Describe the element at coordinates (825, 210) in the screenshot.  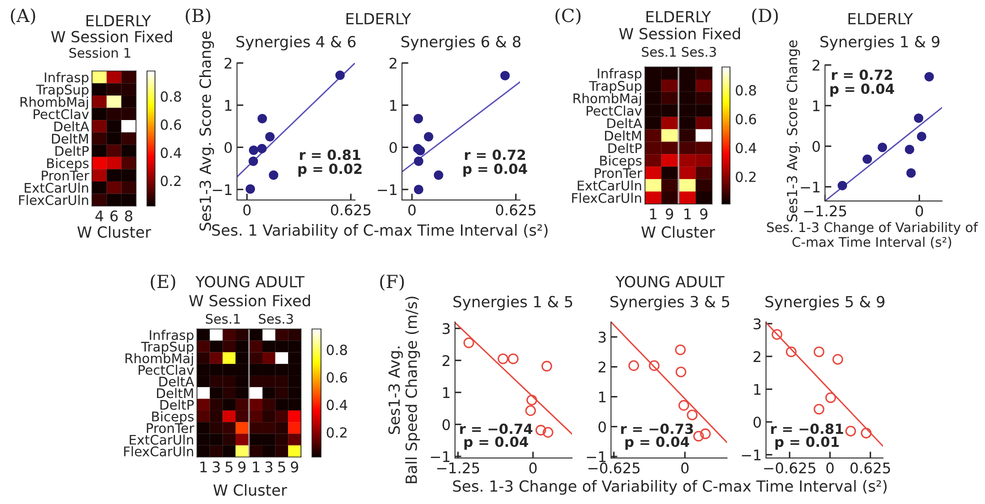
I see `x-tick-label: −1.25` at that location.